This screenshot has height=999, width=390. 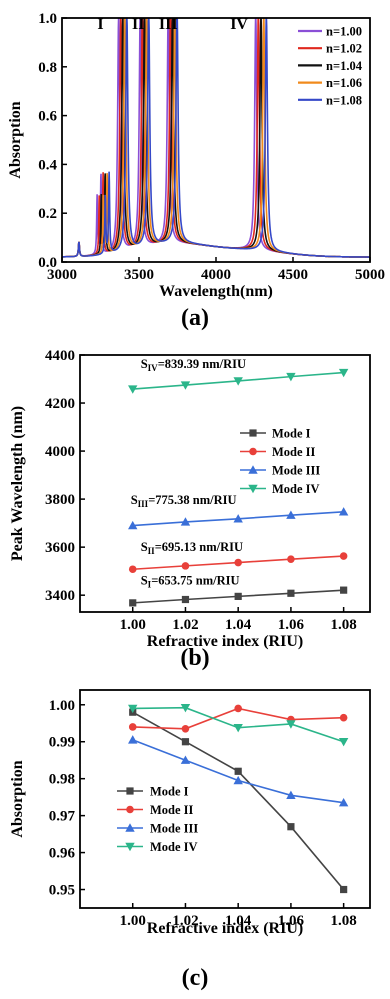 I want to click on sensitivity-annotation: SIV=839.39 nm/RIU, so click(x=193, y=365).